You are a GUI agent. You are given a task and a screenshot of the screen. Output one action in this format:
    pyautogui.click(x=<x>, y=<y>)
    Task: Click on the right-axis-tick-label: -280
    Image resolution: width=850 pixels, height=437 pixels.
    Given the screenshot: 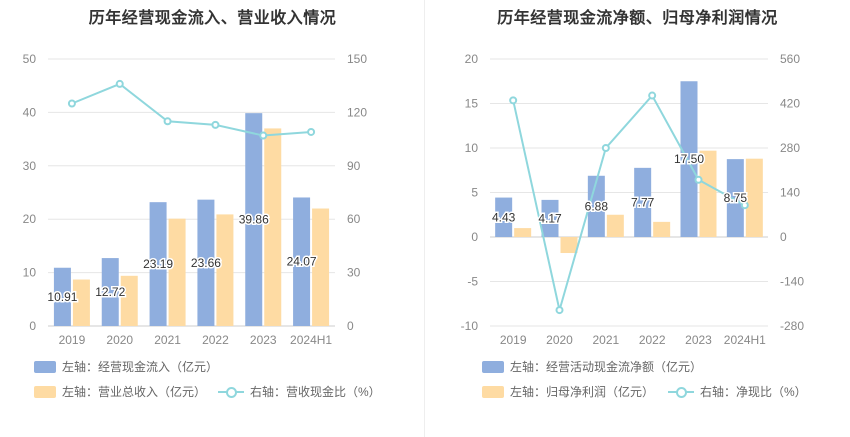 What is the action you would take?
    pyautogui.click(x=792, y=326)
    